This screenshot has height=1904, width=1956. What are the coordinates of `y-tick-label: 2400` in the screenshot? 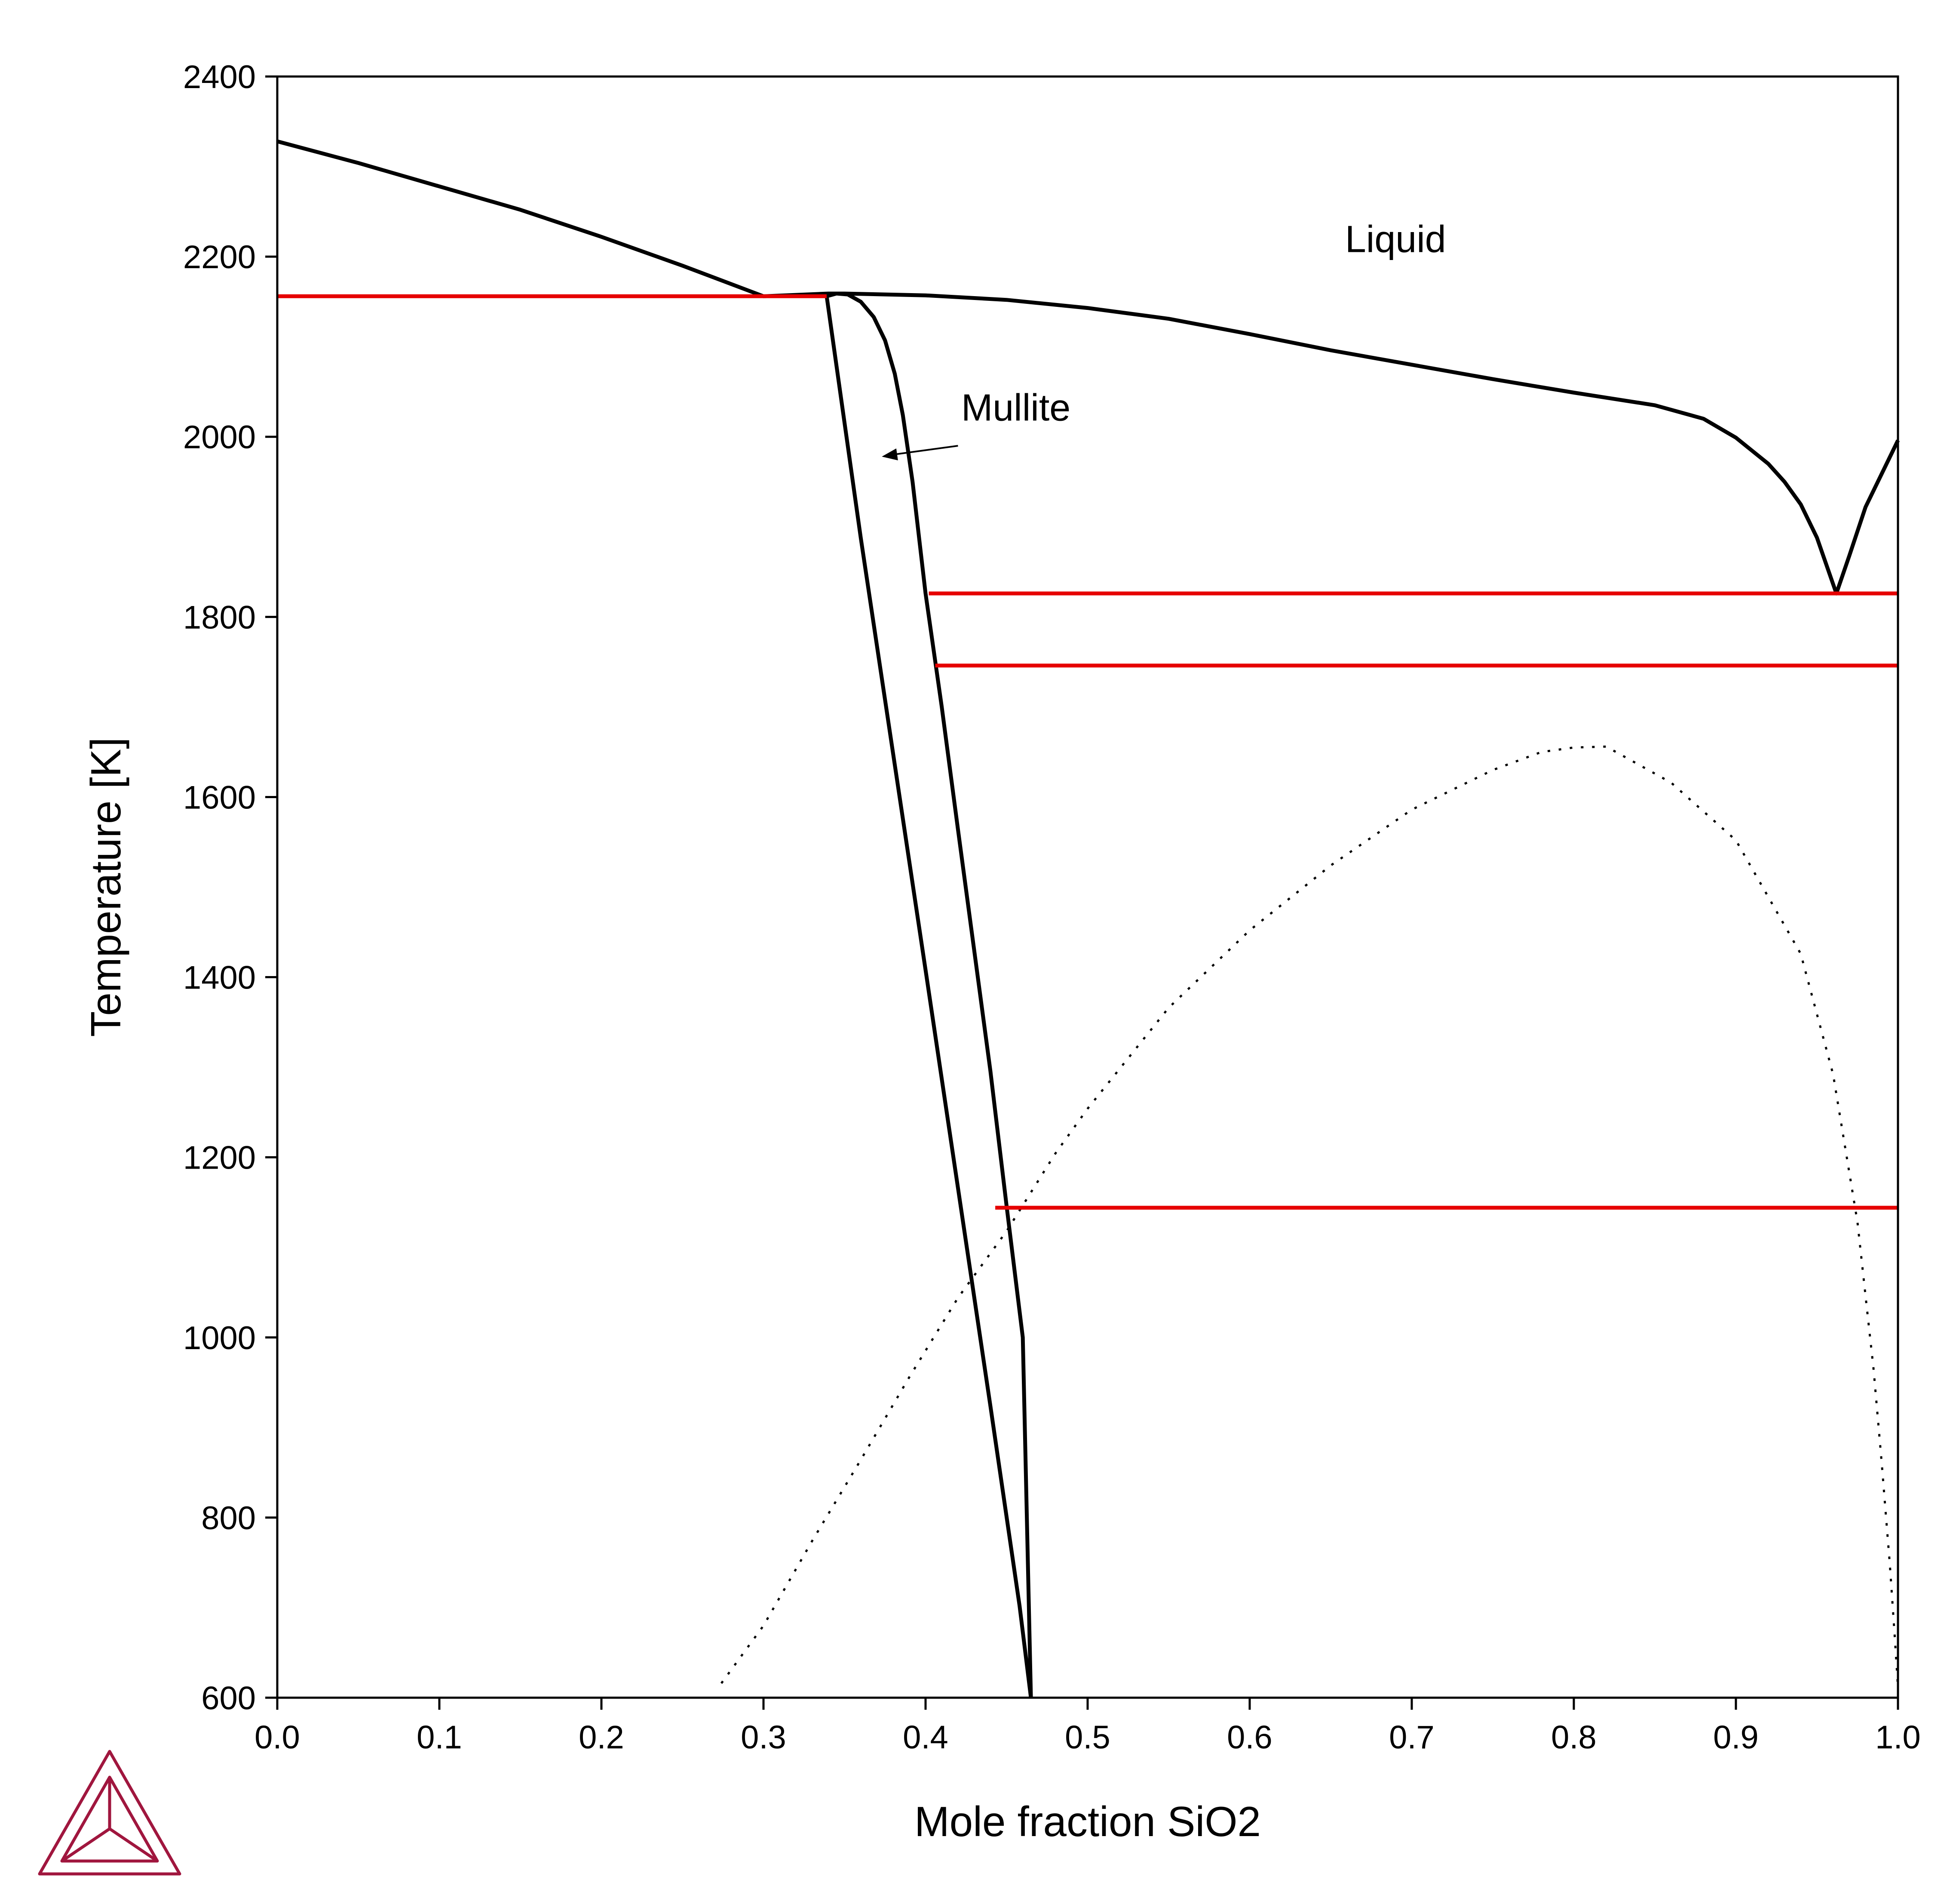 It's located at (219, 77).